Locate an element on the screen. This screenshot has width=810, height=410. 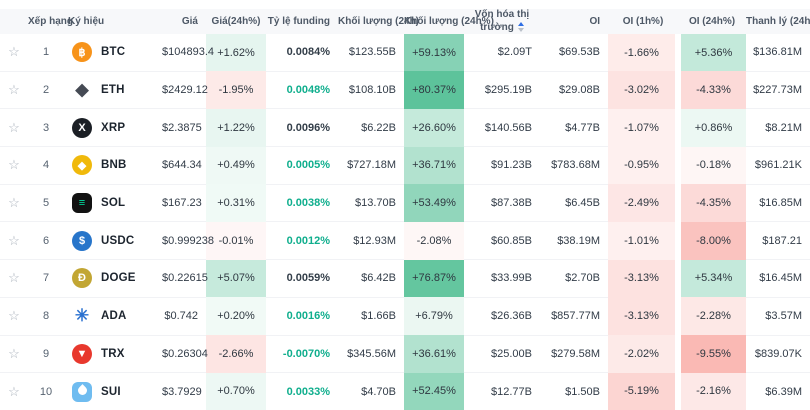
symbol-cell: ฿ BTC is located at coordinates (113, 52).